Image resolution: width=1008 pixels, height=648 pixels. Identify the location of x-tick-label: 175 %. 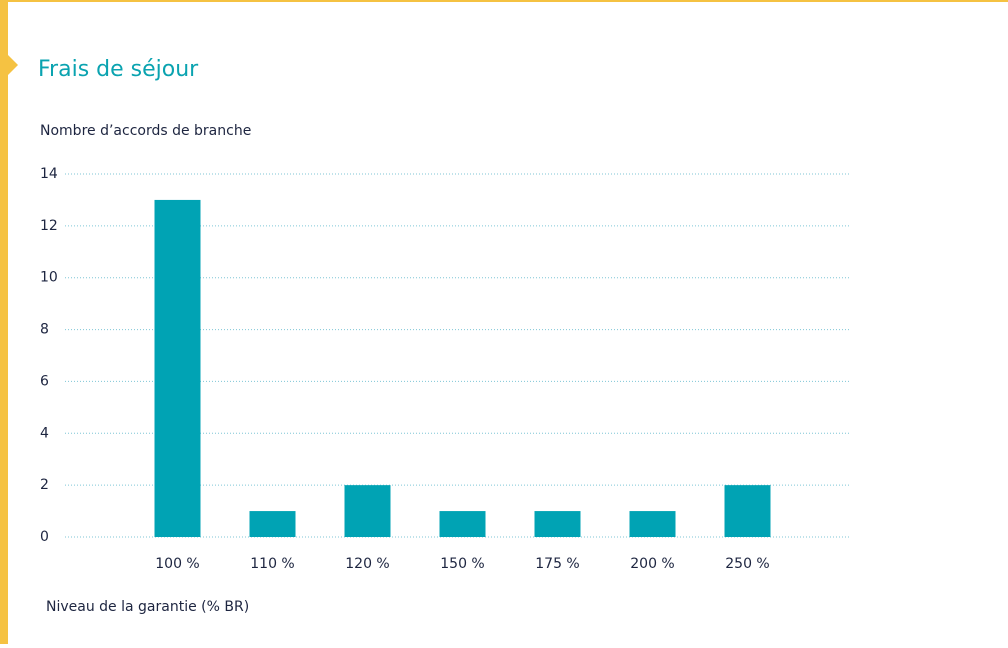
(557, 564).